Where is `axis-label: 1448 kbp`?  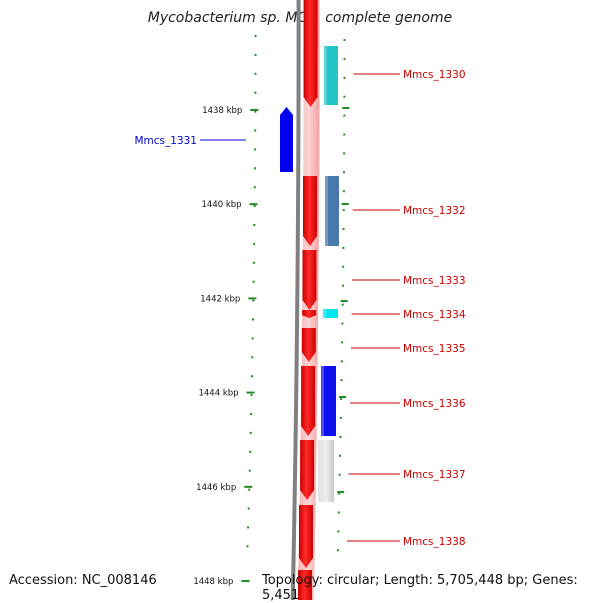 axis-label: 1448 kbp is located at coordinates (213, 582).